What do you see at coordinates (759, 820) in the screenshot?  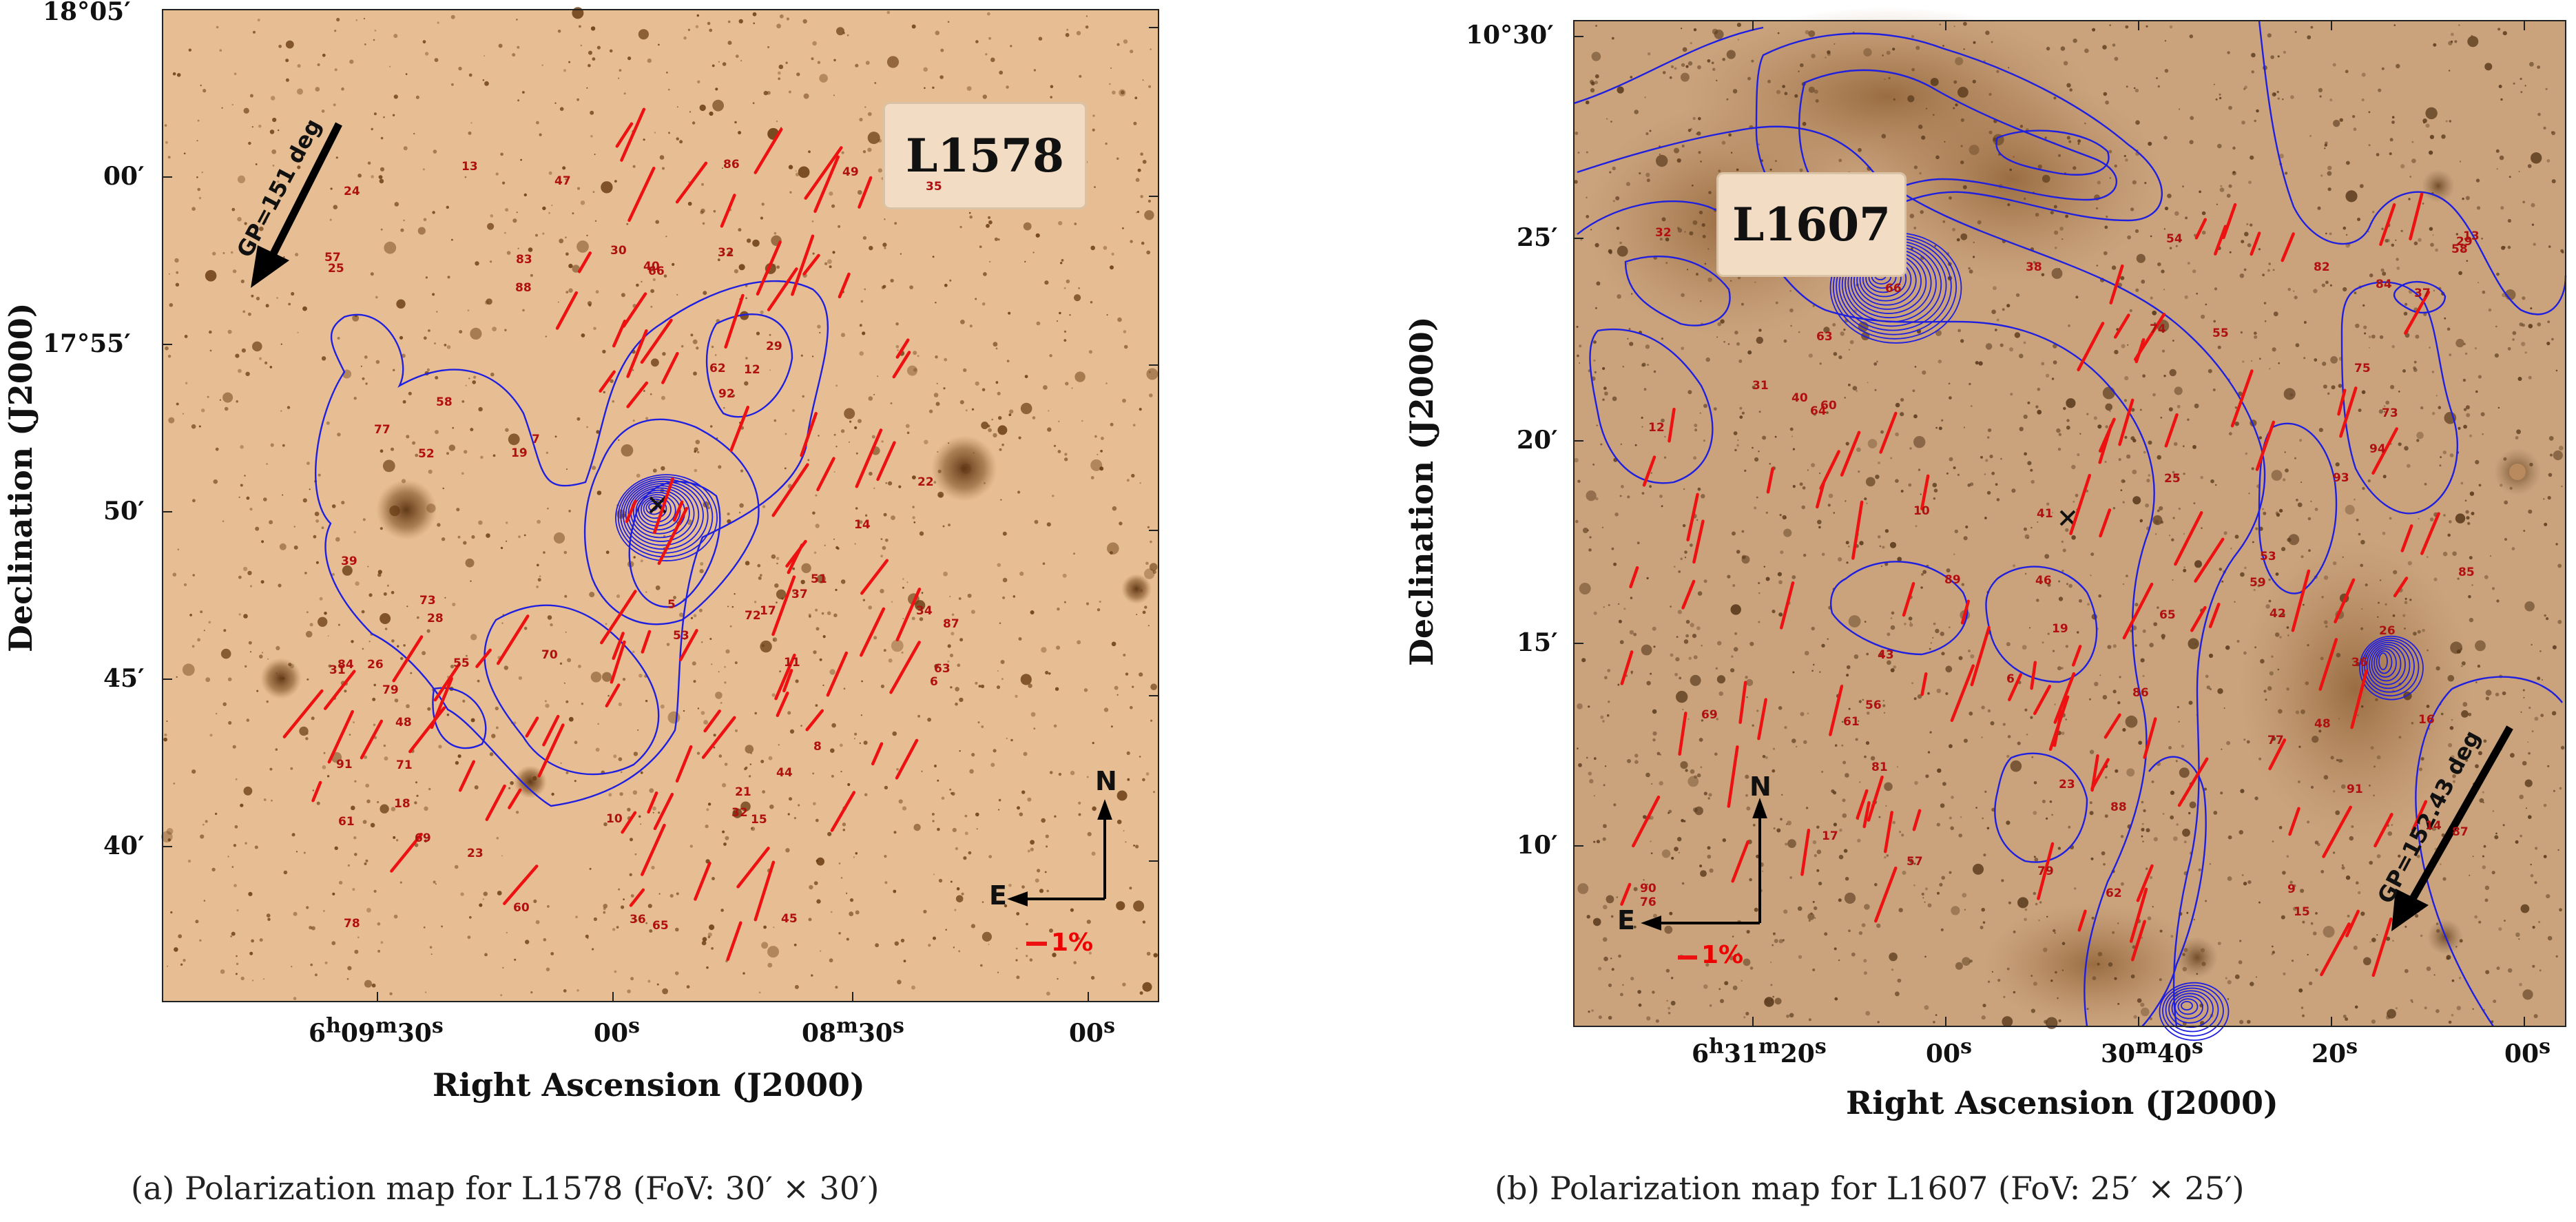 I see `star-number-label: 15` at bounding box center [759, 820].